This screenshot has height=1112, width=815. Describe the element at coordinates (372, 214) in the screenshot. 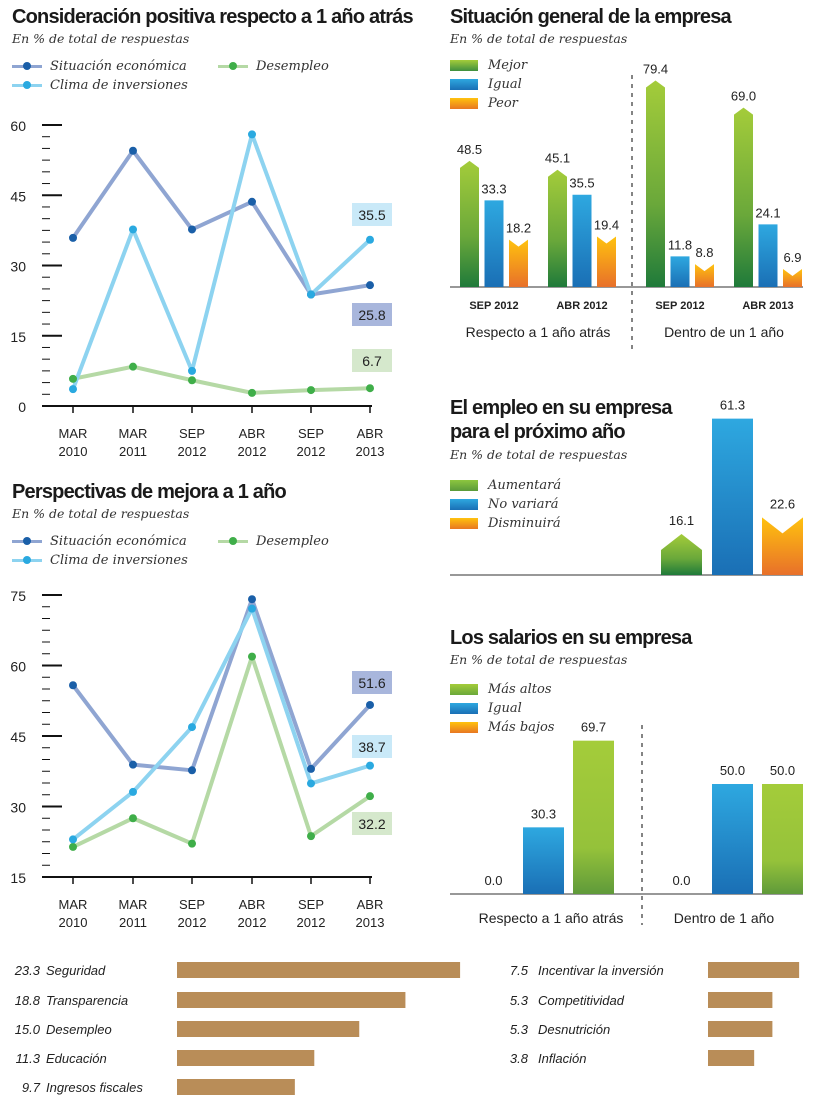

I see `end-label-box` at that location.